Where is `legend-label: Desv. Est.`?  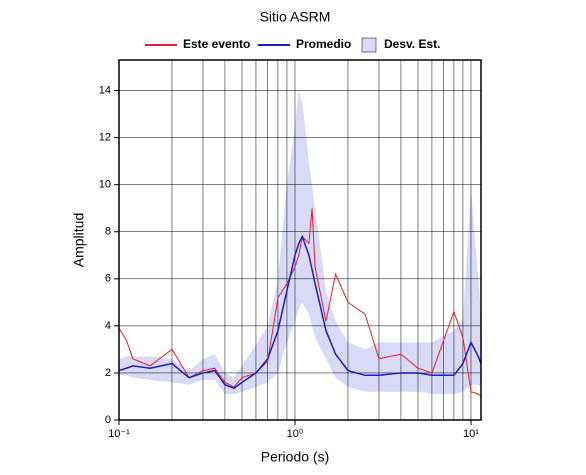
legend-label: Desv. Est. is located at coordinates (412, 44).